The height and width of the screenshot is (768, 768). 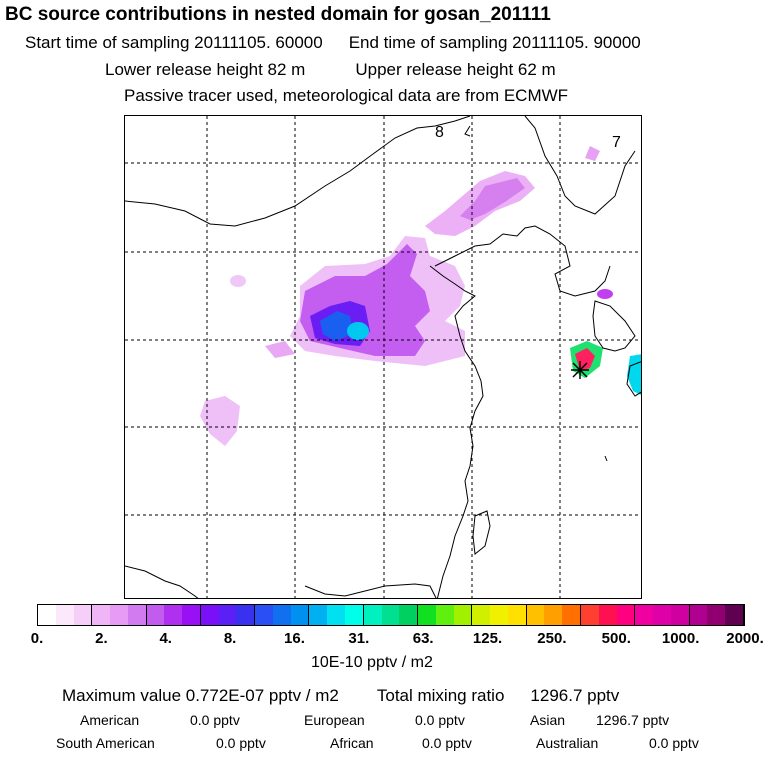 I want to click on region-american-value: 0.0 pptv, so click(x=215, y=720).